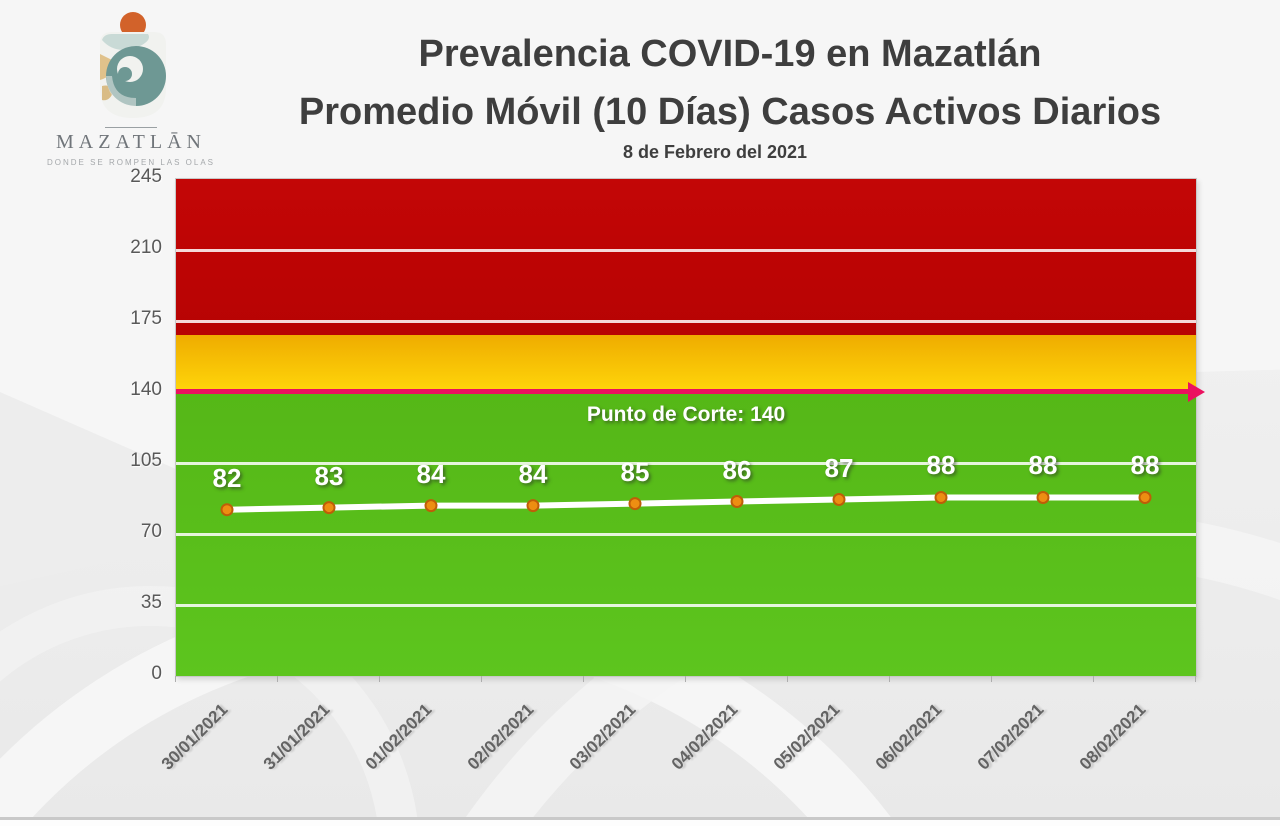 This screenshot has height=826, width=1280. Describe the element at coordinates (686, 504) in the screenshot. I see `series-line` at that location.